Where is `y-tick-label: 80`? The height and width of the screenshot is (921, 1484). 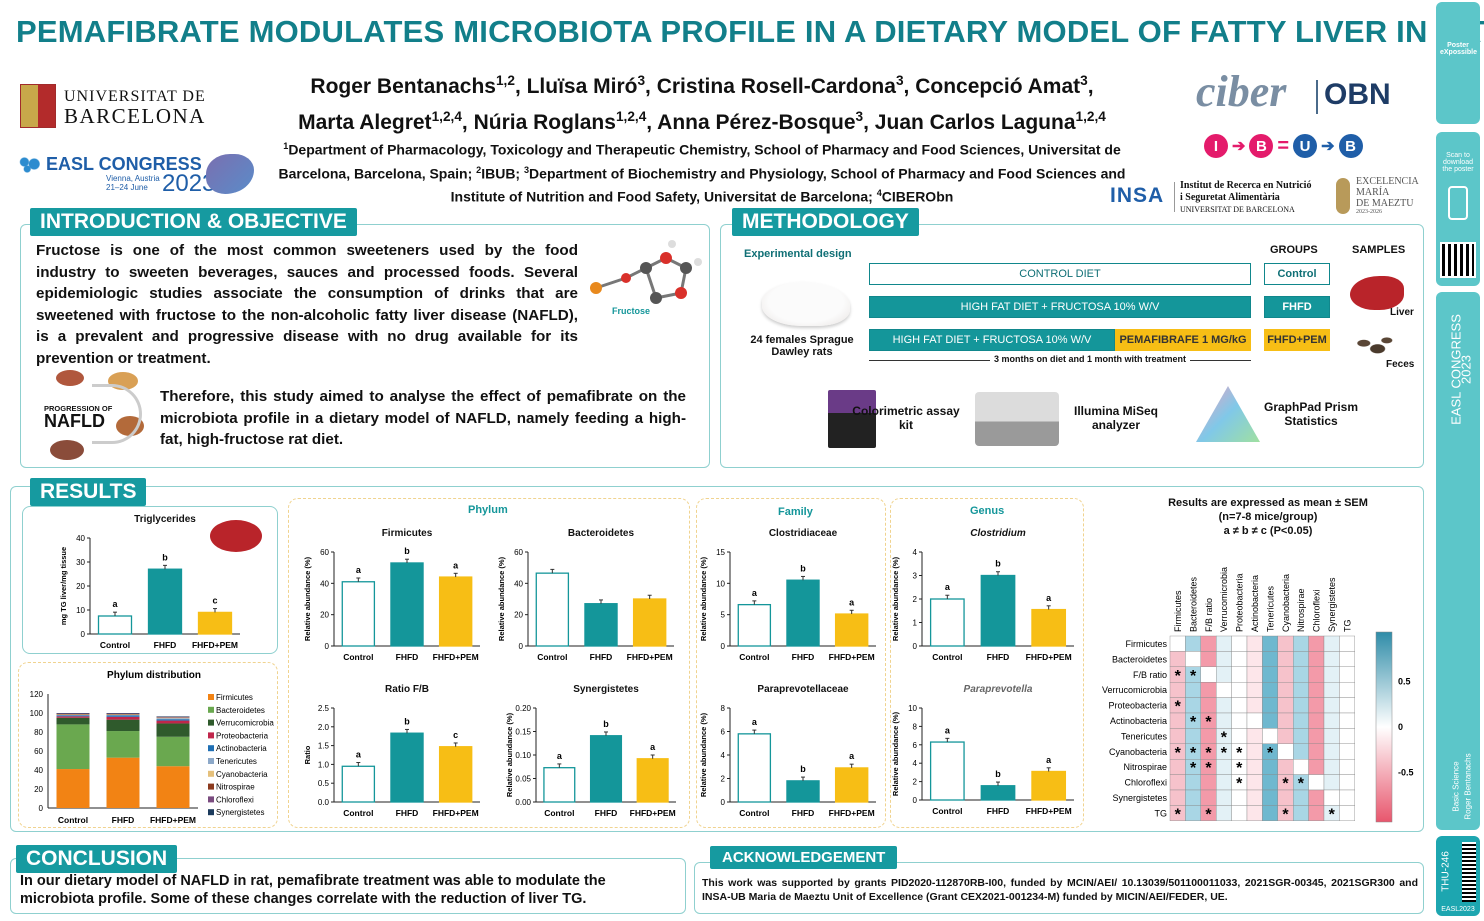
y-tick-label: 80 is located at coordinates (38, 732).